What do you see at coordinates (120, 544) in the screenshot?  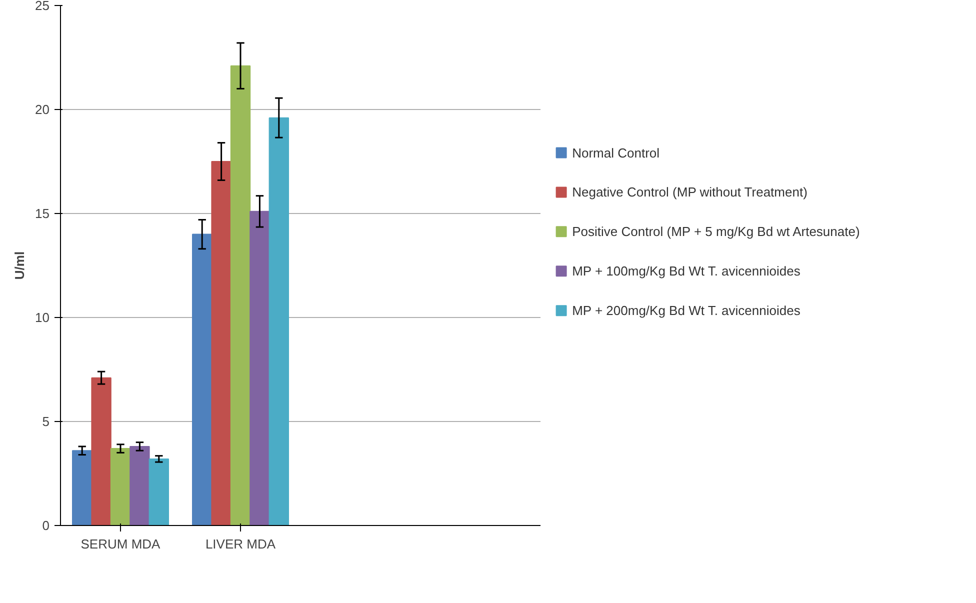 I see `x-tick-label: SERUM MDA` at bounding box center [120, 544].